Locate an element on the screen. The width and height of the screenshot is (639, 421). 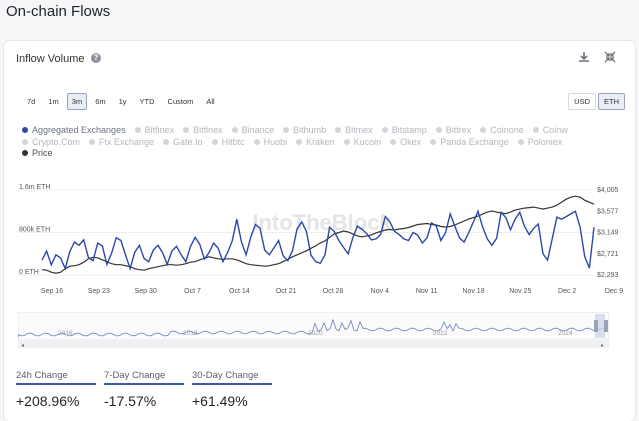
x-axis-label: Nov 11 is located at coordinates (427, 291).